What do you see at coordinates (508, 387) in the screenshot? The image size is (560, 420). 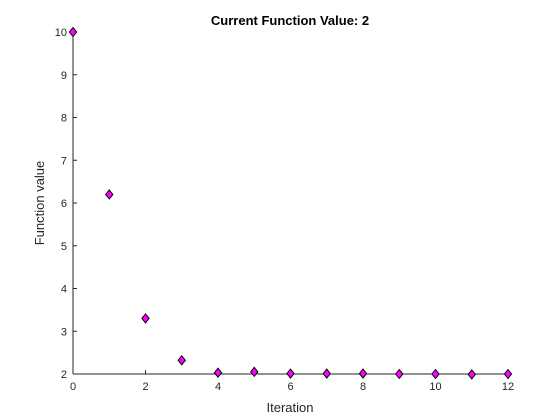 I see `x-tick-label: 12` at bounding box center [508, 387].